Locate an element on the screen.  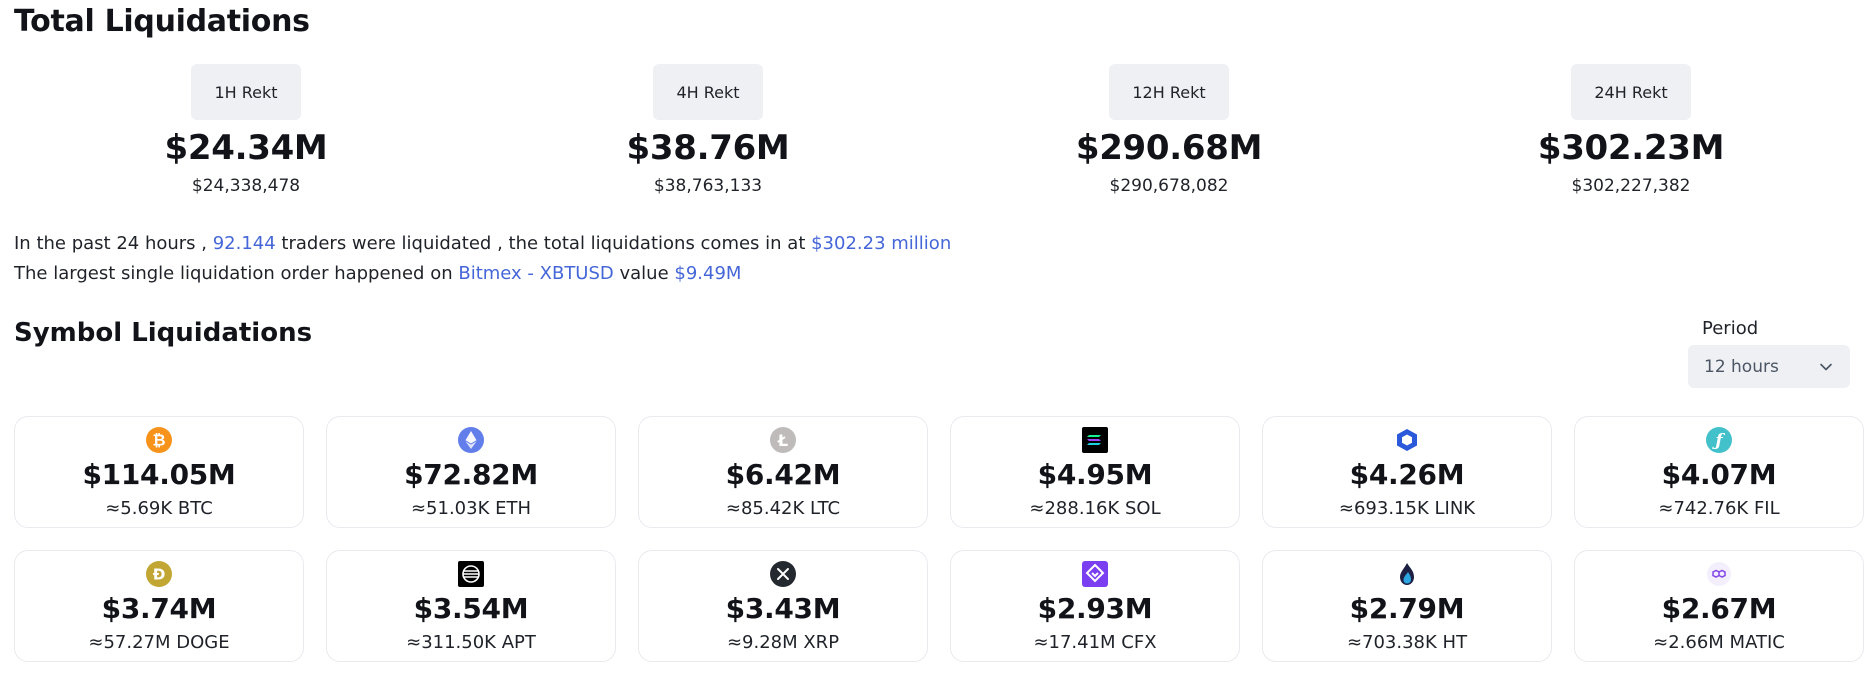
sol-icon is located at coordinates (1095, 440).